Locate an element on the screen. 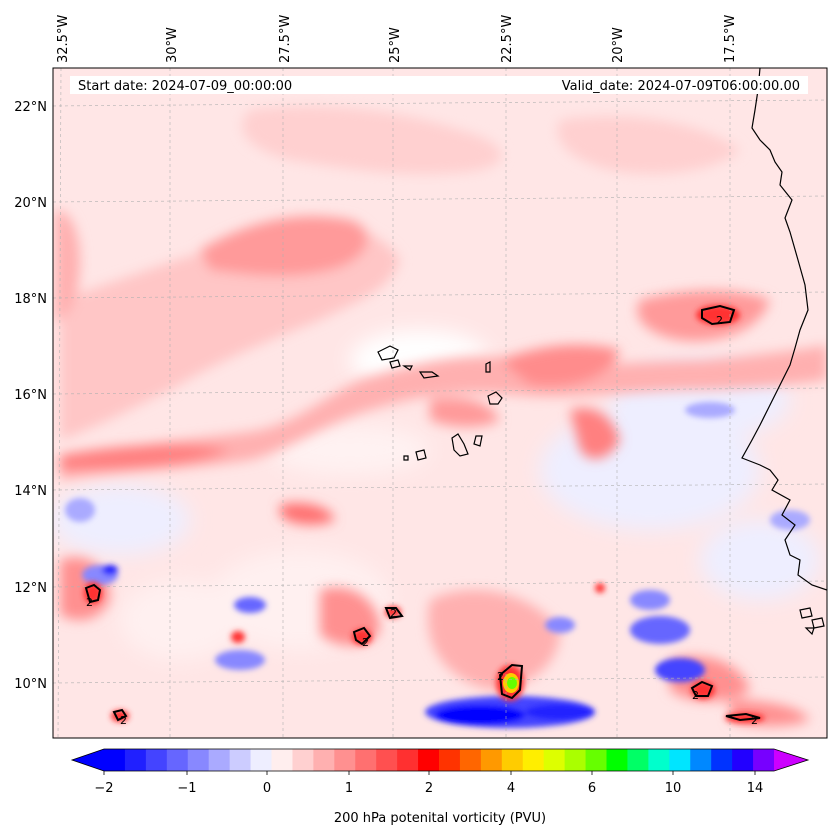 Image resolution: width=837 pixels, height=836 pixels. colorbar-tick-labels: −2 −1 0 1 2 4 6 10 14 is located at coordinates (428, 788).